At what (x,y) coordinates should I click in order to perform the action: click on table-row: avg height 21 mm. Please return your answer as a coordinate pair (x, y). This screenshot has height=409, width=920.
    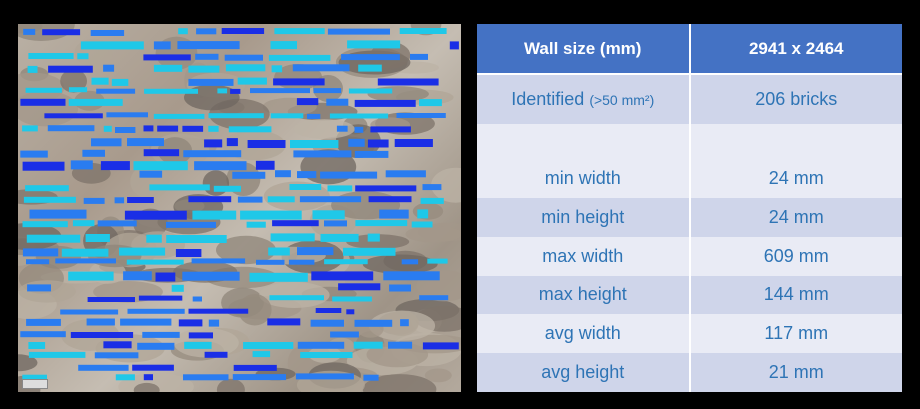
    Looking at the image, I should click on (689, 372).